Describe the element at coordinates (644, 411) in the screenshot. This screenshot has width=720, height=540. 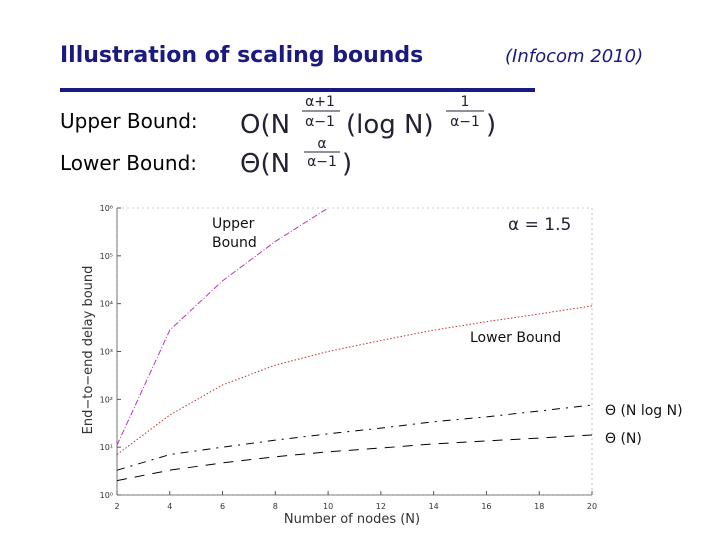
I see `series-label: Θ (N log N)` at that location.